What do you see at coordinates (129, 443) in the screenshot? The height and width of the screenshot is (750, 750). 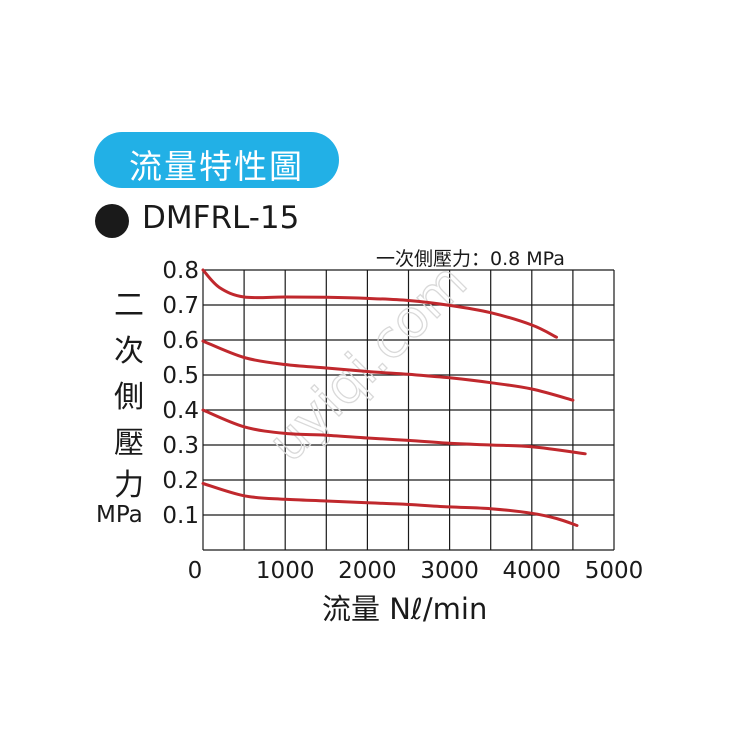 I see `y-axis-label-char: 壓` at bounding box center [129, 443].